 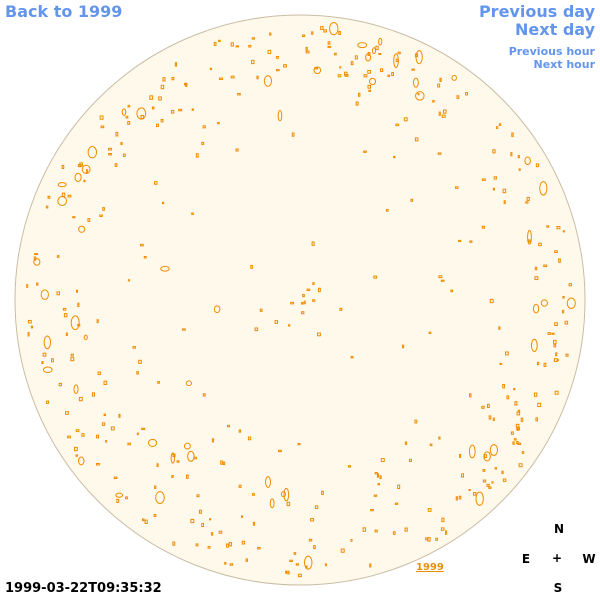 What do you see at coordinates (430, 567) in the screenshot?
I see `year-link: 1999` at bounding box center [430, 567].